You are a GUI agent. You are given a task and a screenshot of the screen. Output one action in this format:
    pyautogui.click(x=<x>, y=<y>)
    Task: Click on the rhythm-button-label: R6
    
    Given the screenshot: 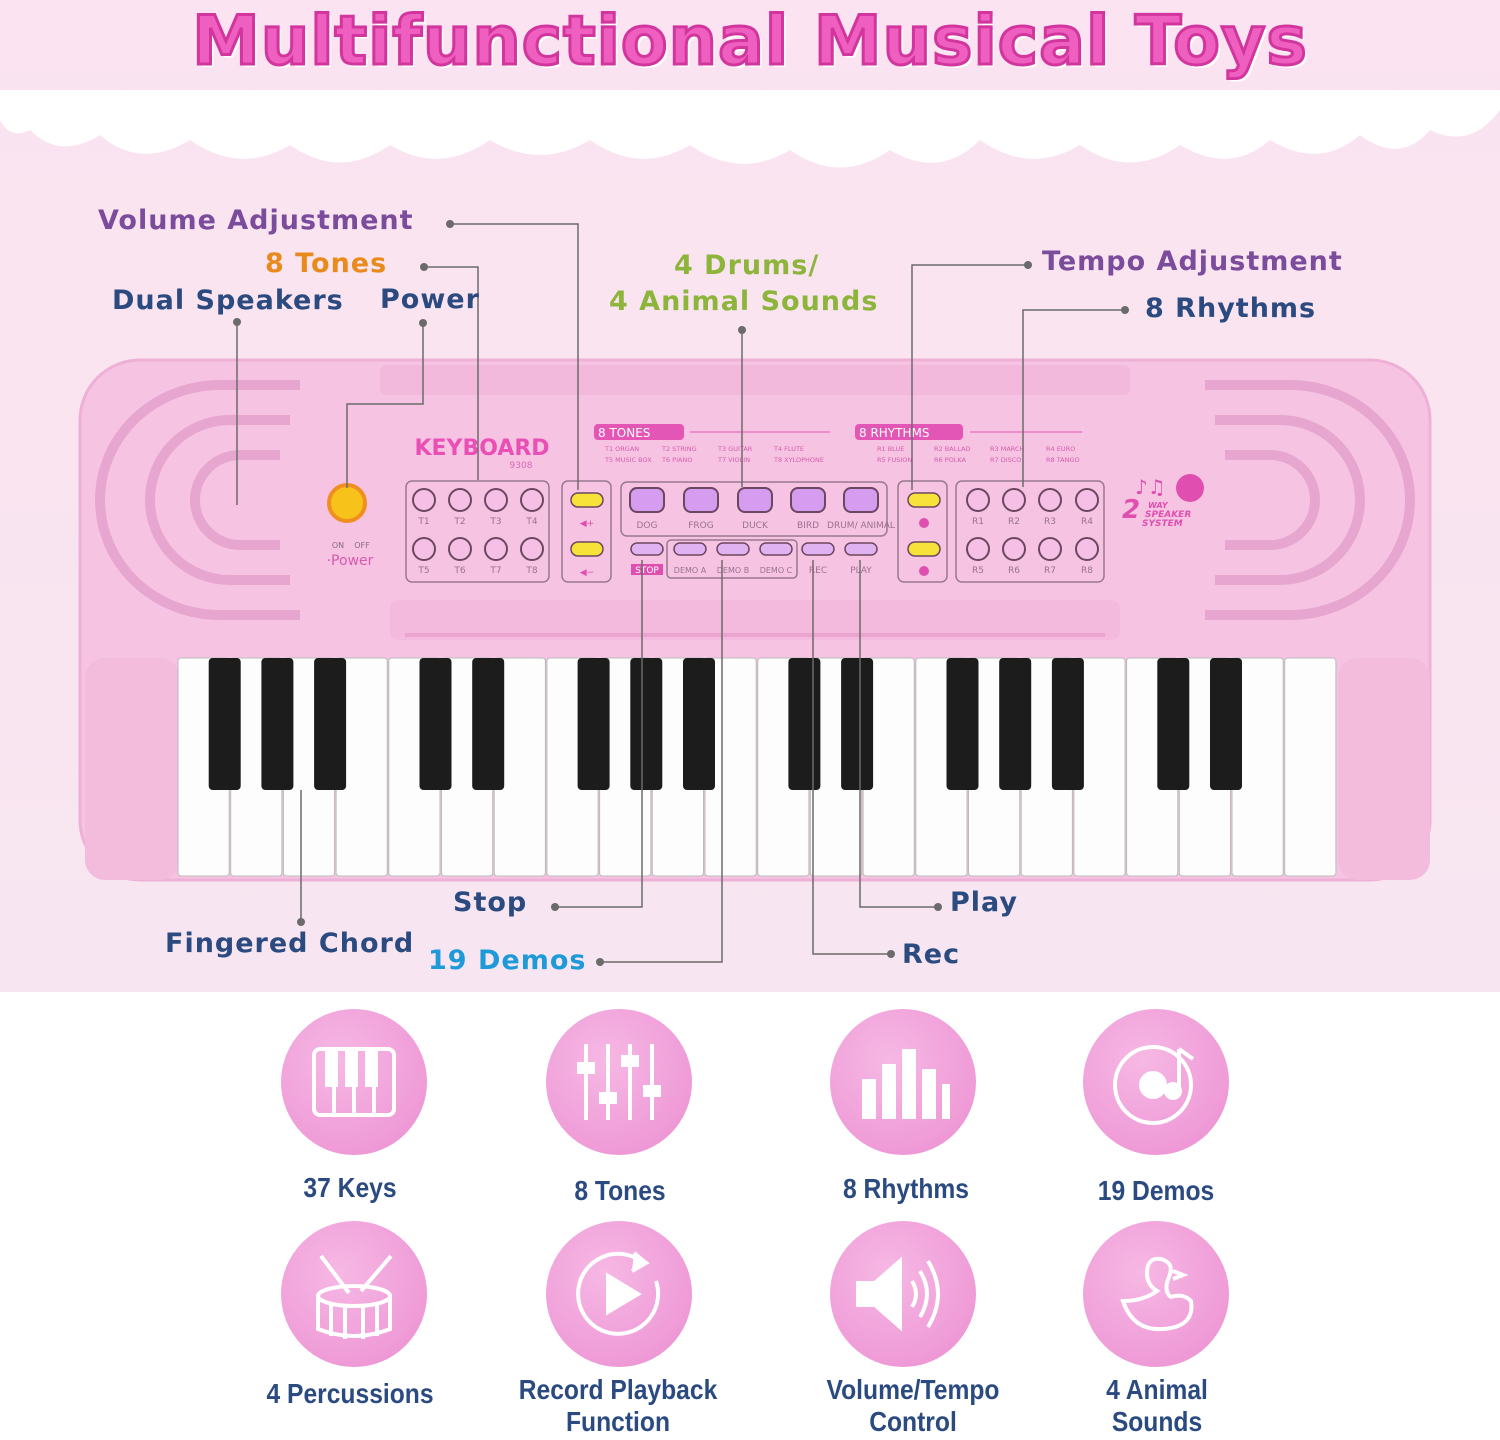 What is the action you would take?
    pyautogui.click(x=1014, y=571)
    